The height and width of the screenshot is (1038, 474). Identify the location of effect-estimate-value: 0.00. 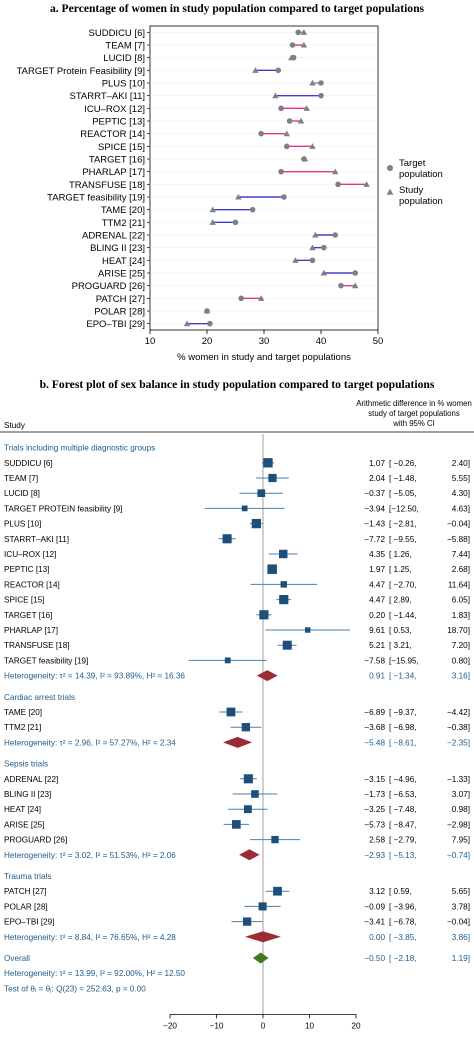
(377, 937).